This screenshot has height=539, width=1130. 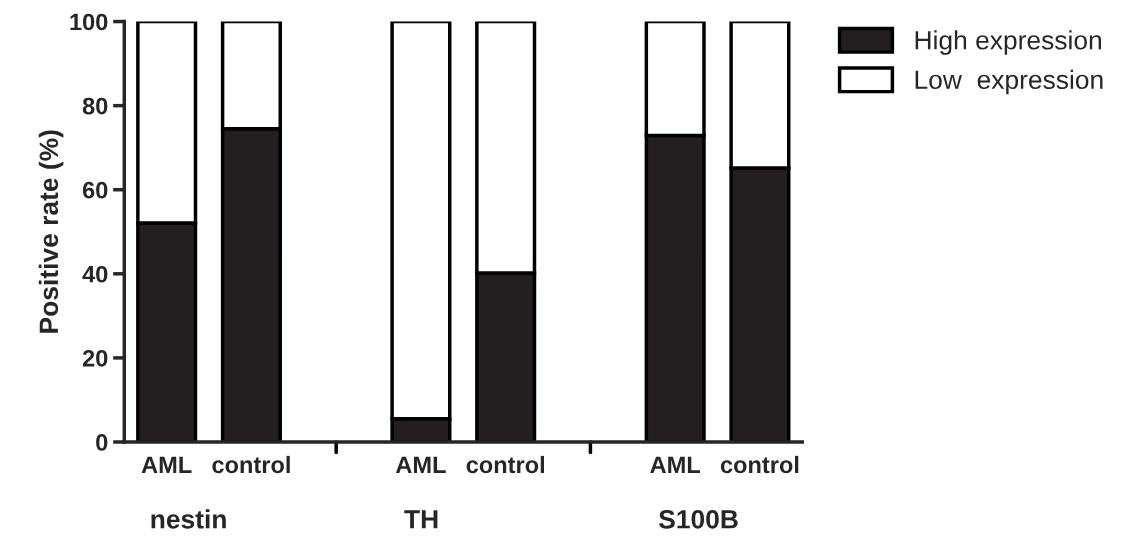 I want to click on text: nestin, so click(x=188, y=519).